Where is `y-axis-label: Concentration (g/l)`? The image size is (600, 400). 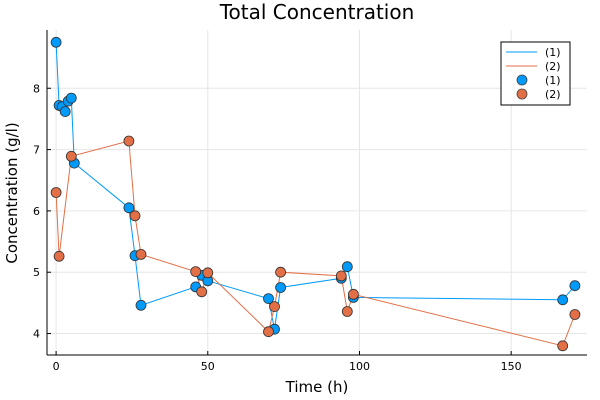
y-axis-label: Concentration (g/l) is located at coordinates (12, 192).